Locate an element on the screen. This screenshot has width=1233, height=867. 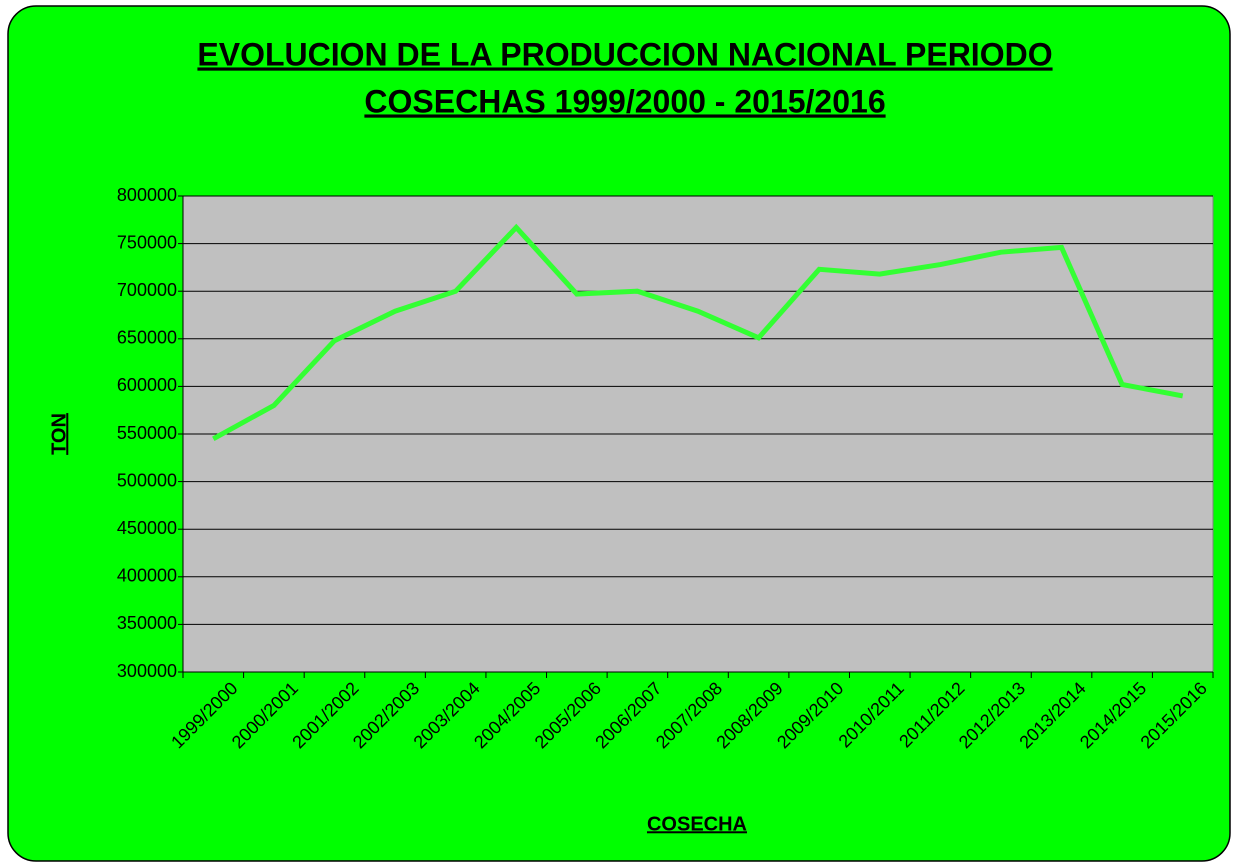
y-tick-label: 450000 is located at coordinates (147, 528).